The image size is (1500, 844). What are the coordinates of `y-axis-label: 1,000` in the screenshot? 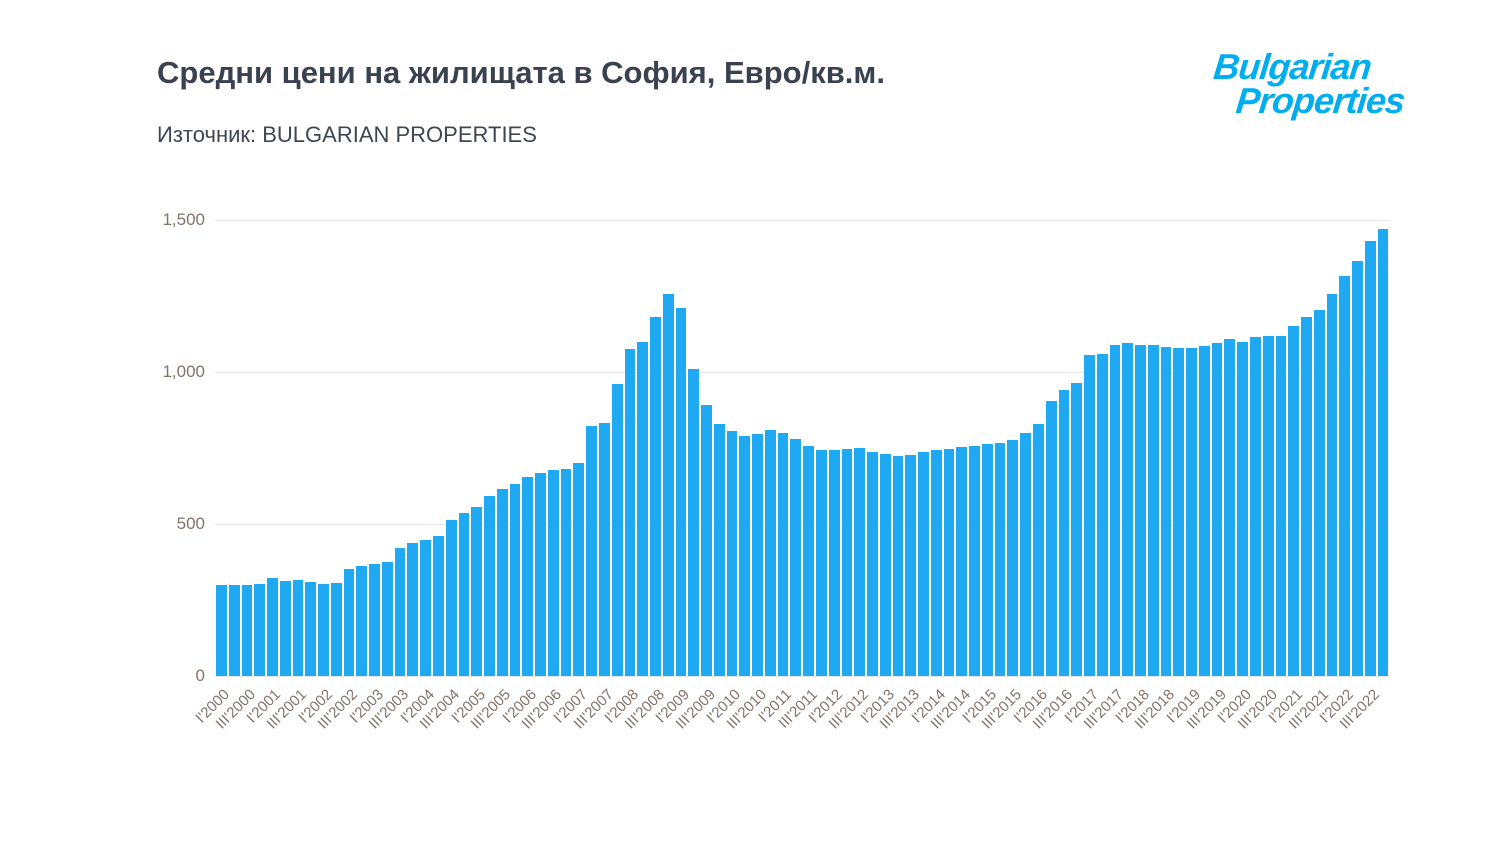 It's located at (183, 371).